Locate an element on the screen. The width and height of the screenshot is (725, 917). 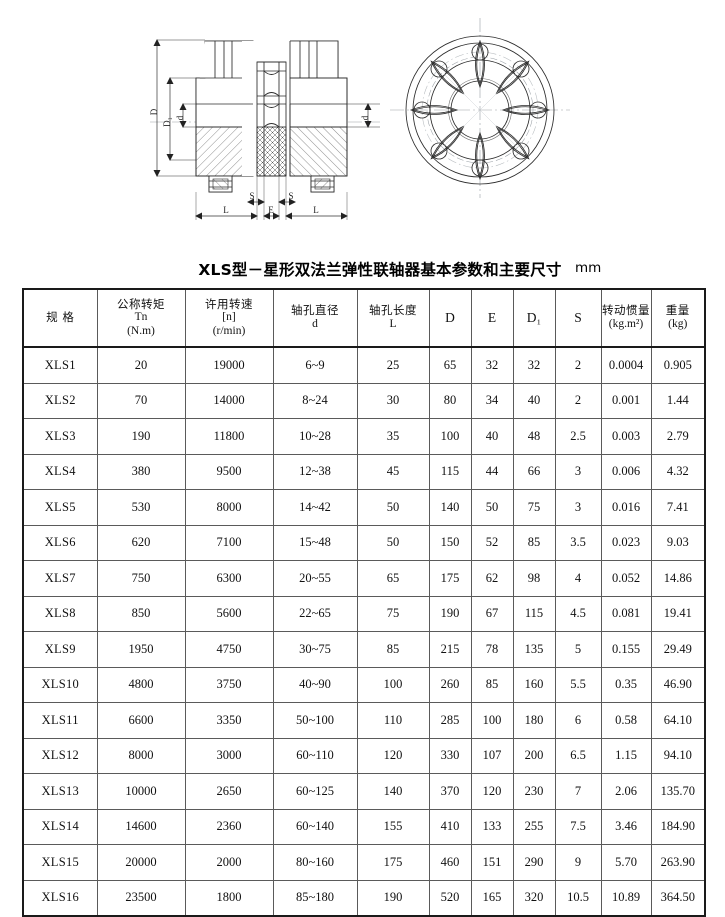
cell-allowable-speed: 3000 is located at coordinates (229, 755).